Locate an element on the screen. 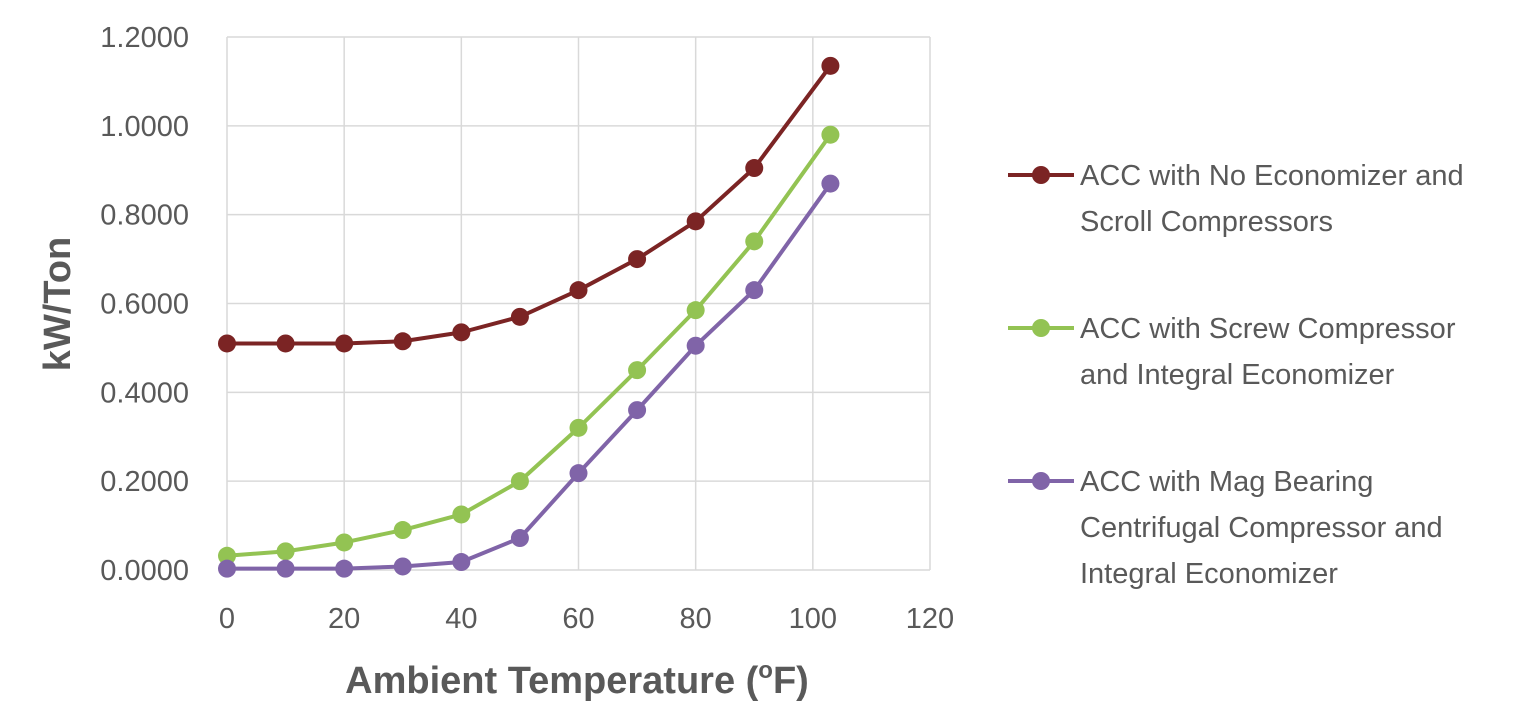 The height and width of the screenshot is (722, 1527). x-tick-label: 0 is located at coordinates (227, 619).